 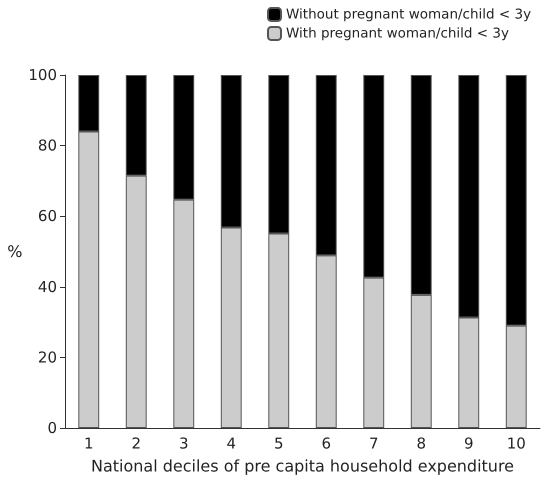 I want to click on x-tick-label: 3, so click(x=183, y=443).